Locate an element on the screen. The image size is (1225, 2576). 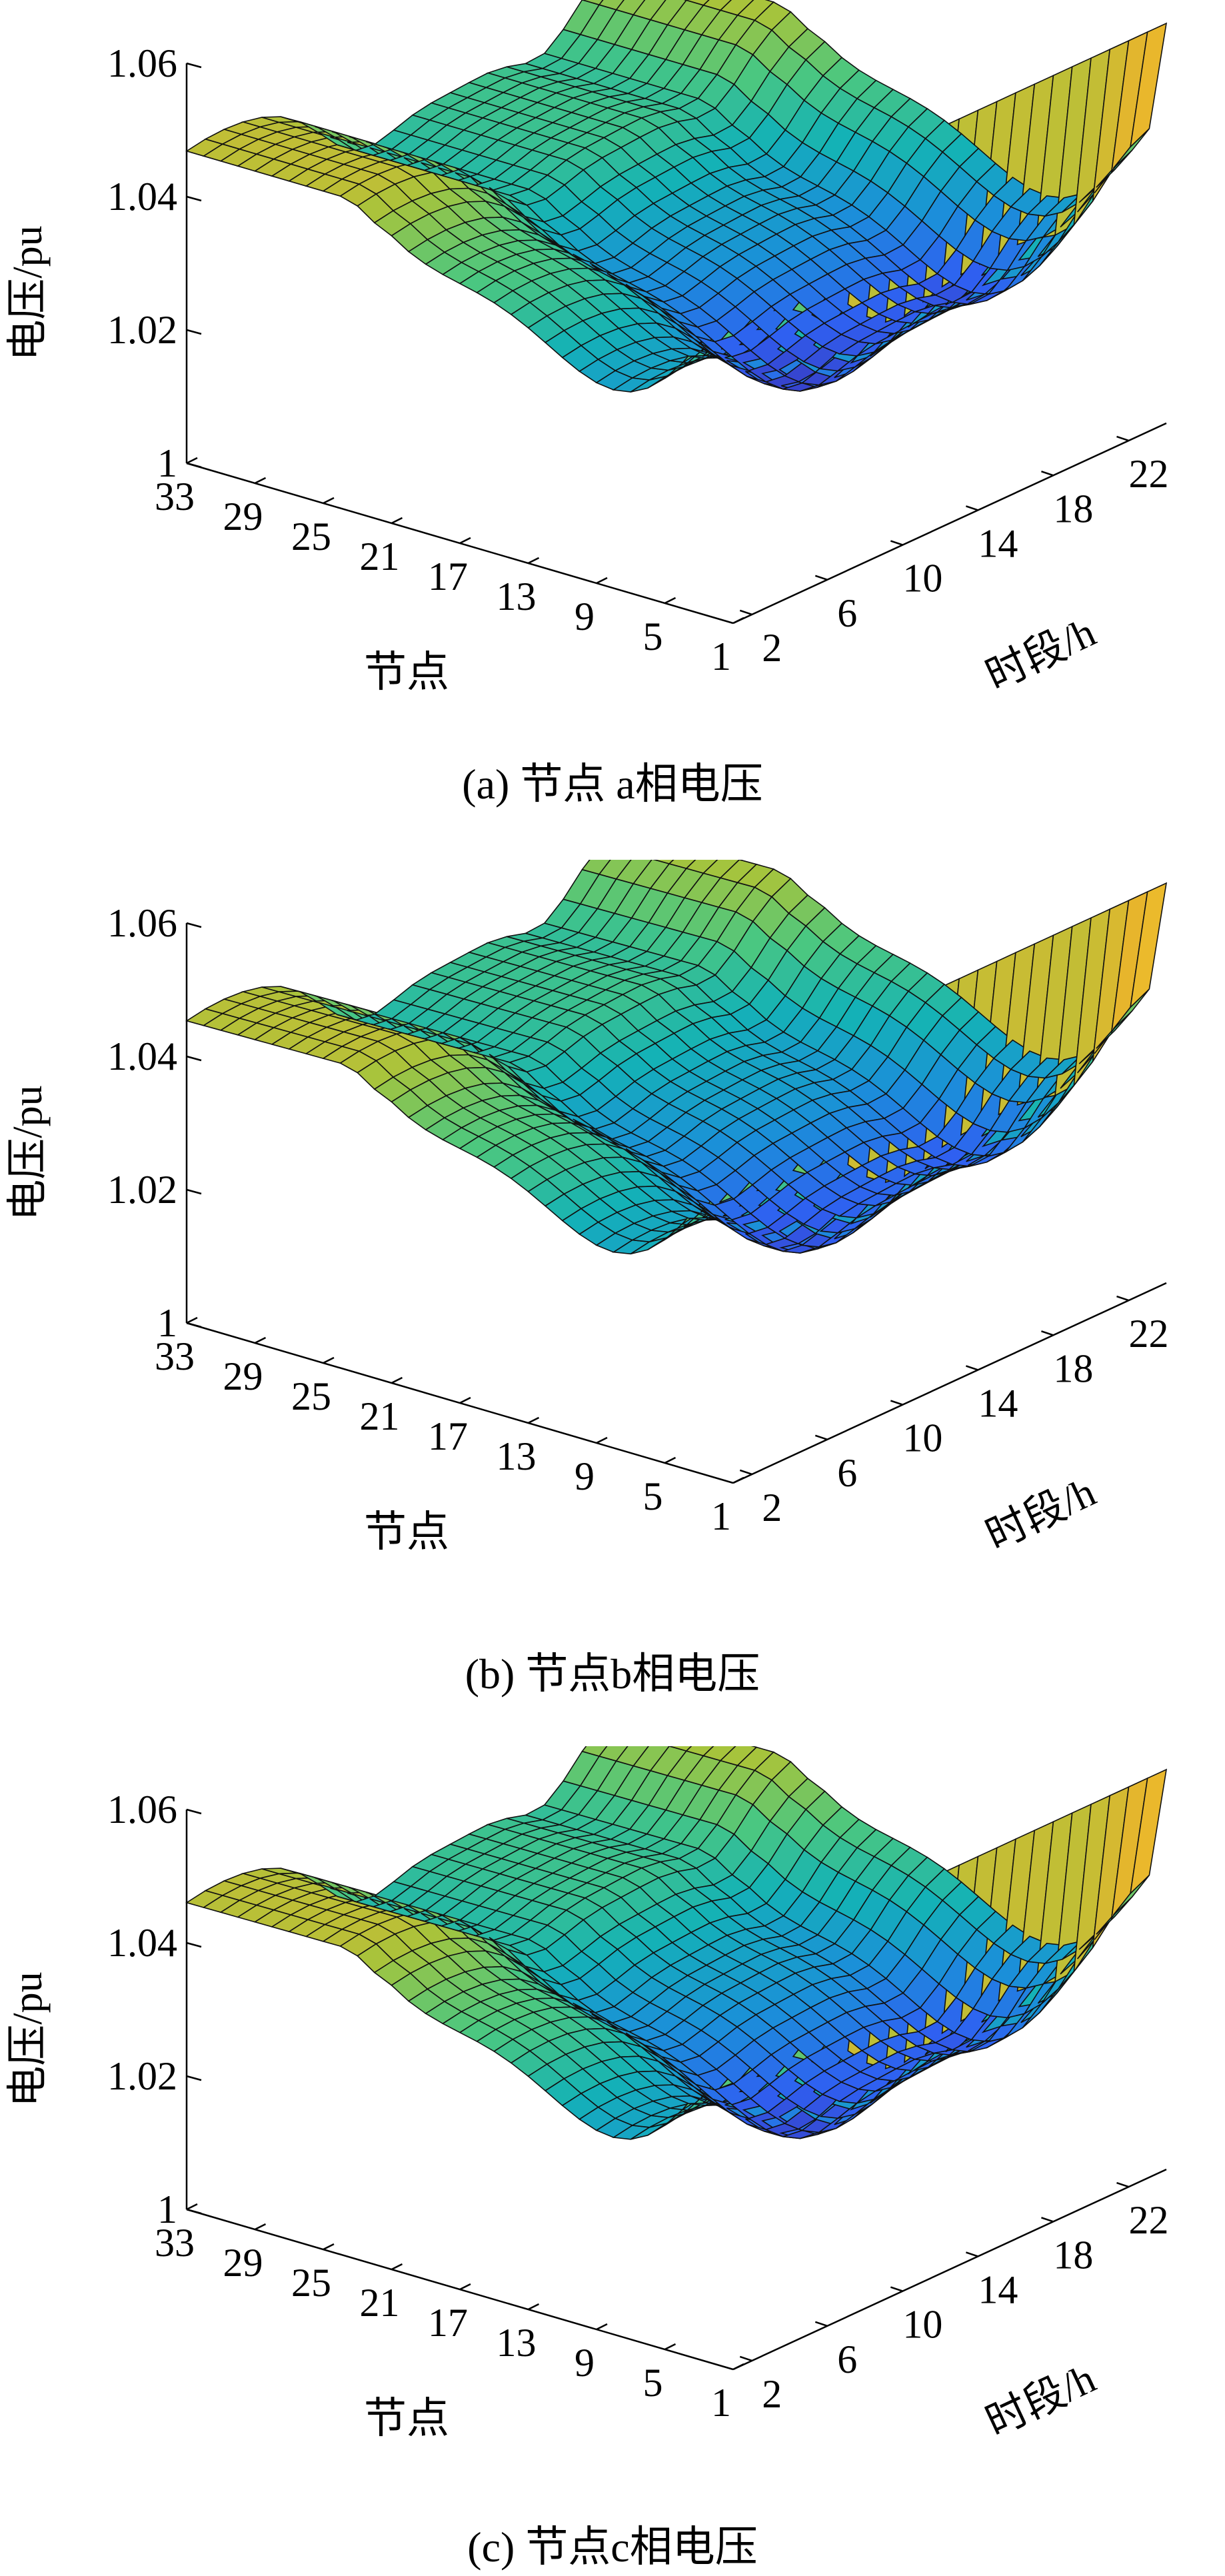
node-tick-label: 13 is located at coordinates (517, 597).